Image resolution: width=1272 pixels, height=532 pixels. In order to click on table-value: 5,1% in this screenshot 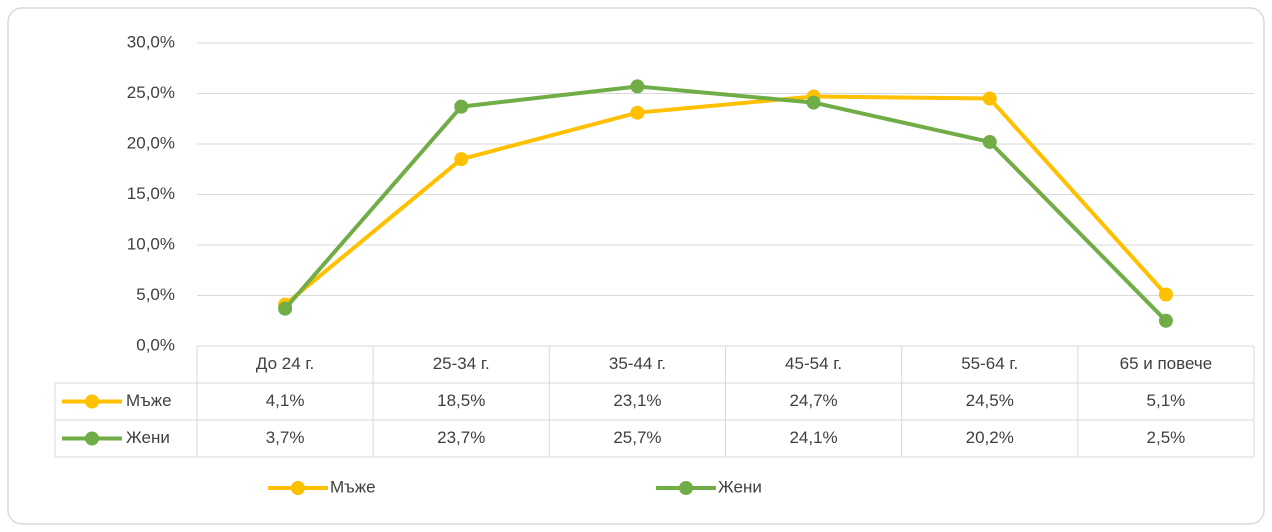, I will do `click(1166, 400)`.